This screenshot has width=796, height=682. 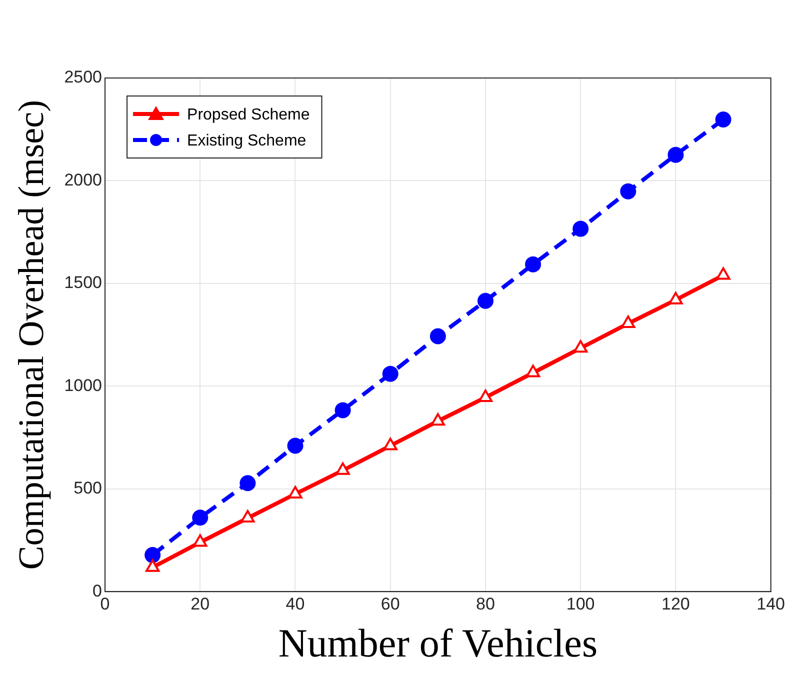 What do you see at coordinates (676, 604) in the screenshot?
I see `x-tick-label: 120` at bounding box center [676, 604].